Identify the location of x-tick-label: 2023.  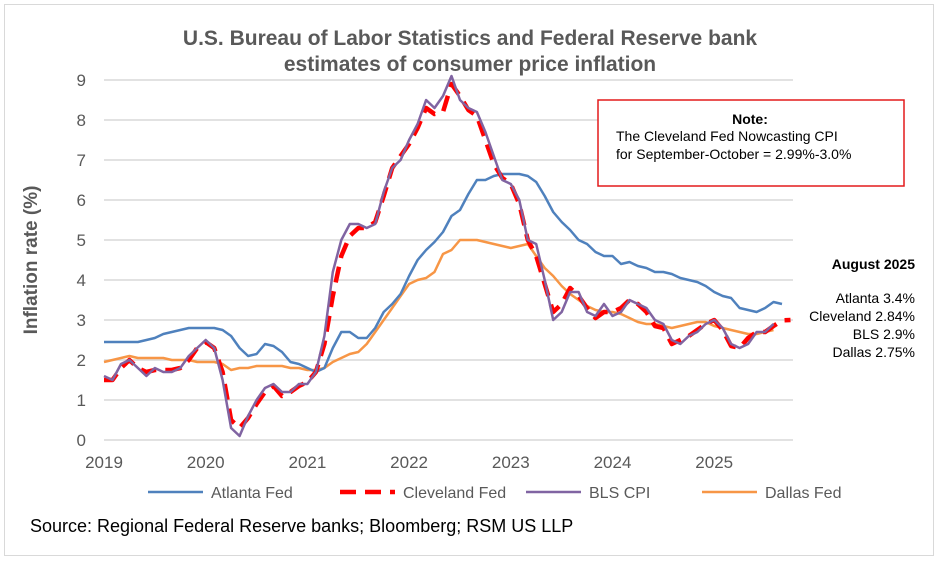
(511, 462).